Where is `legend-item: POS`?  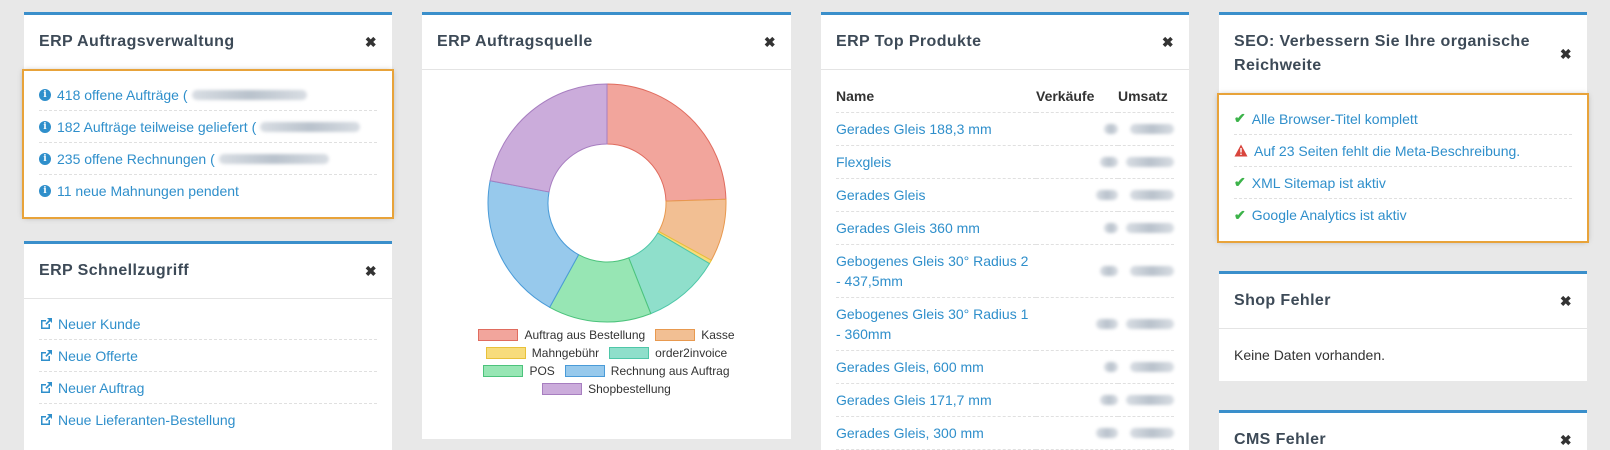
legend-item: POS is located at coordinates (519, 371).